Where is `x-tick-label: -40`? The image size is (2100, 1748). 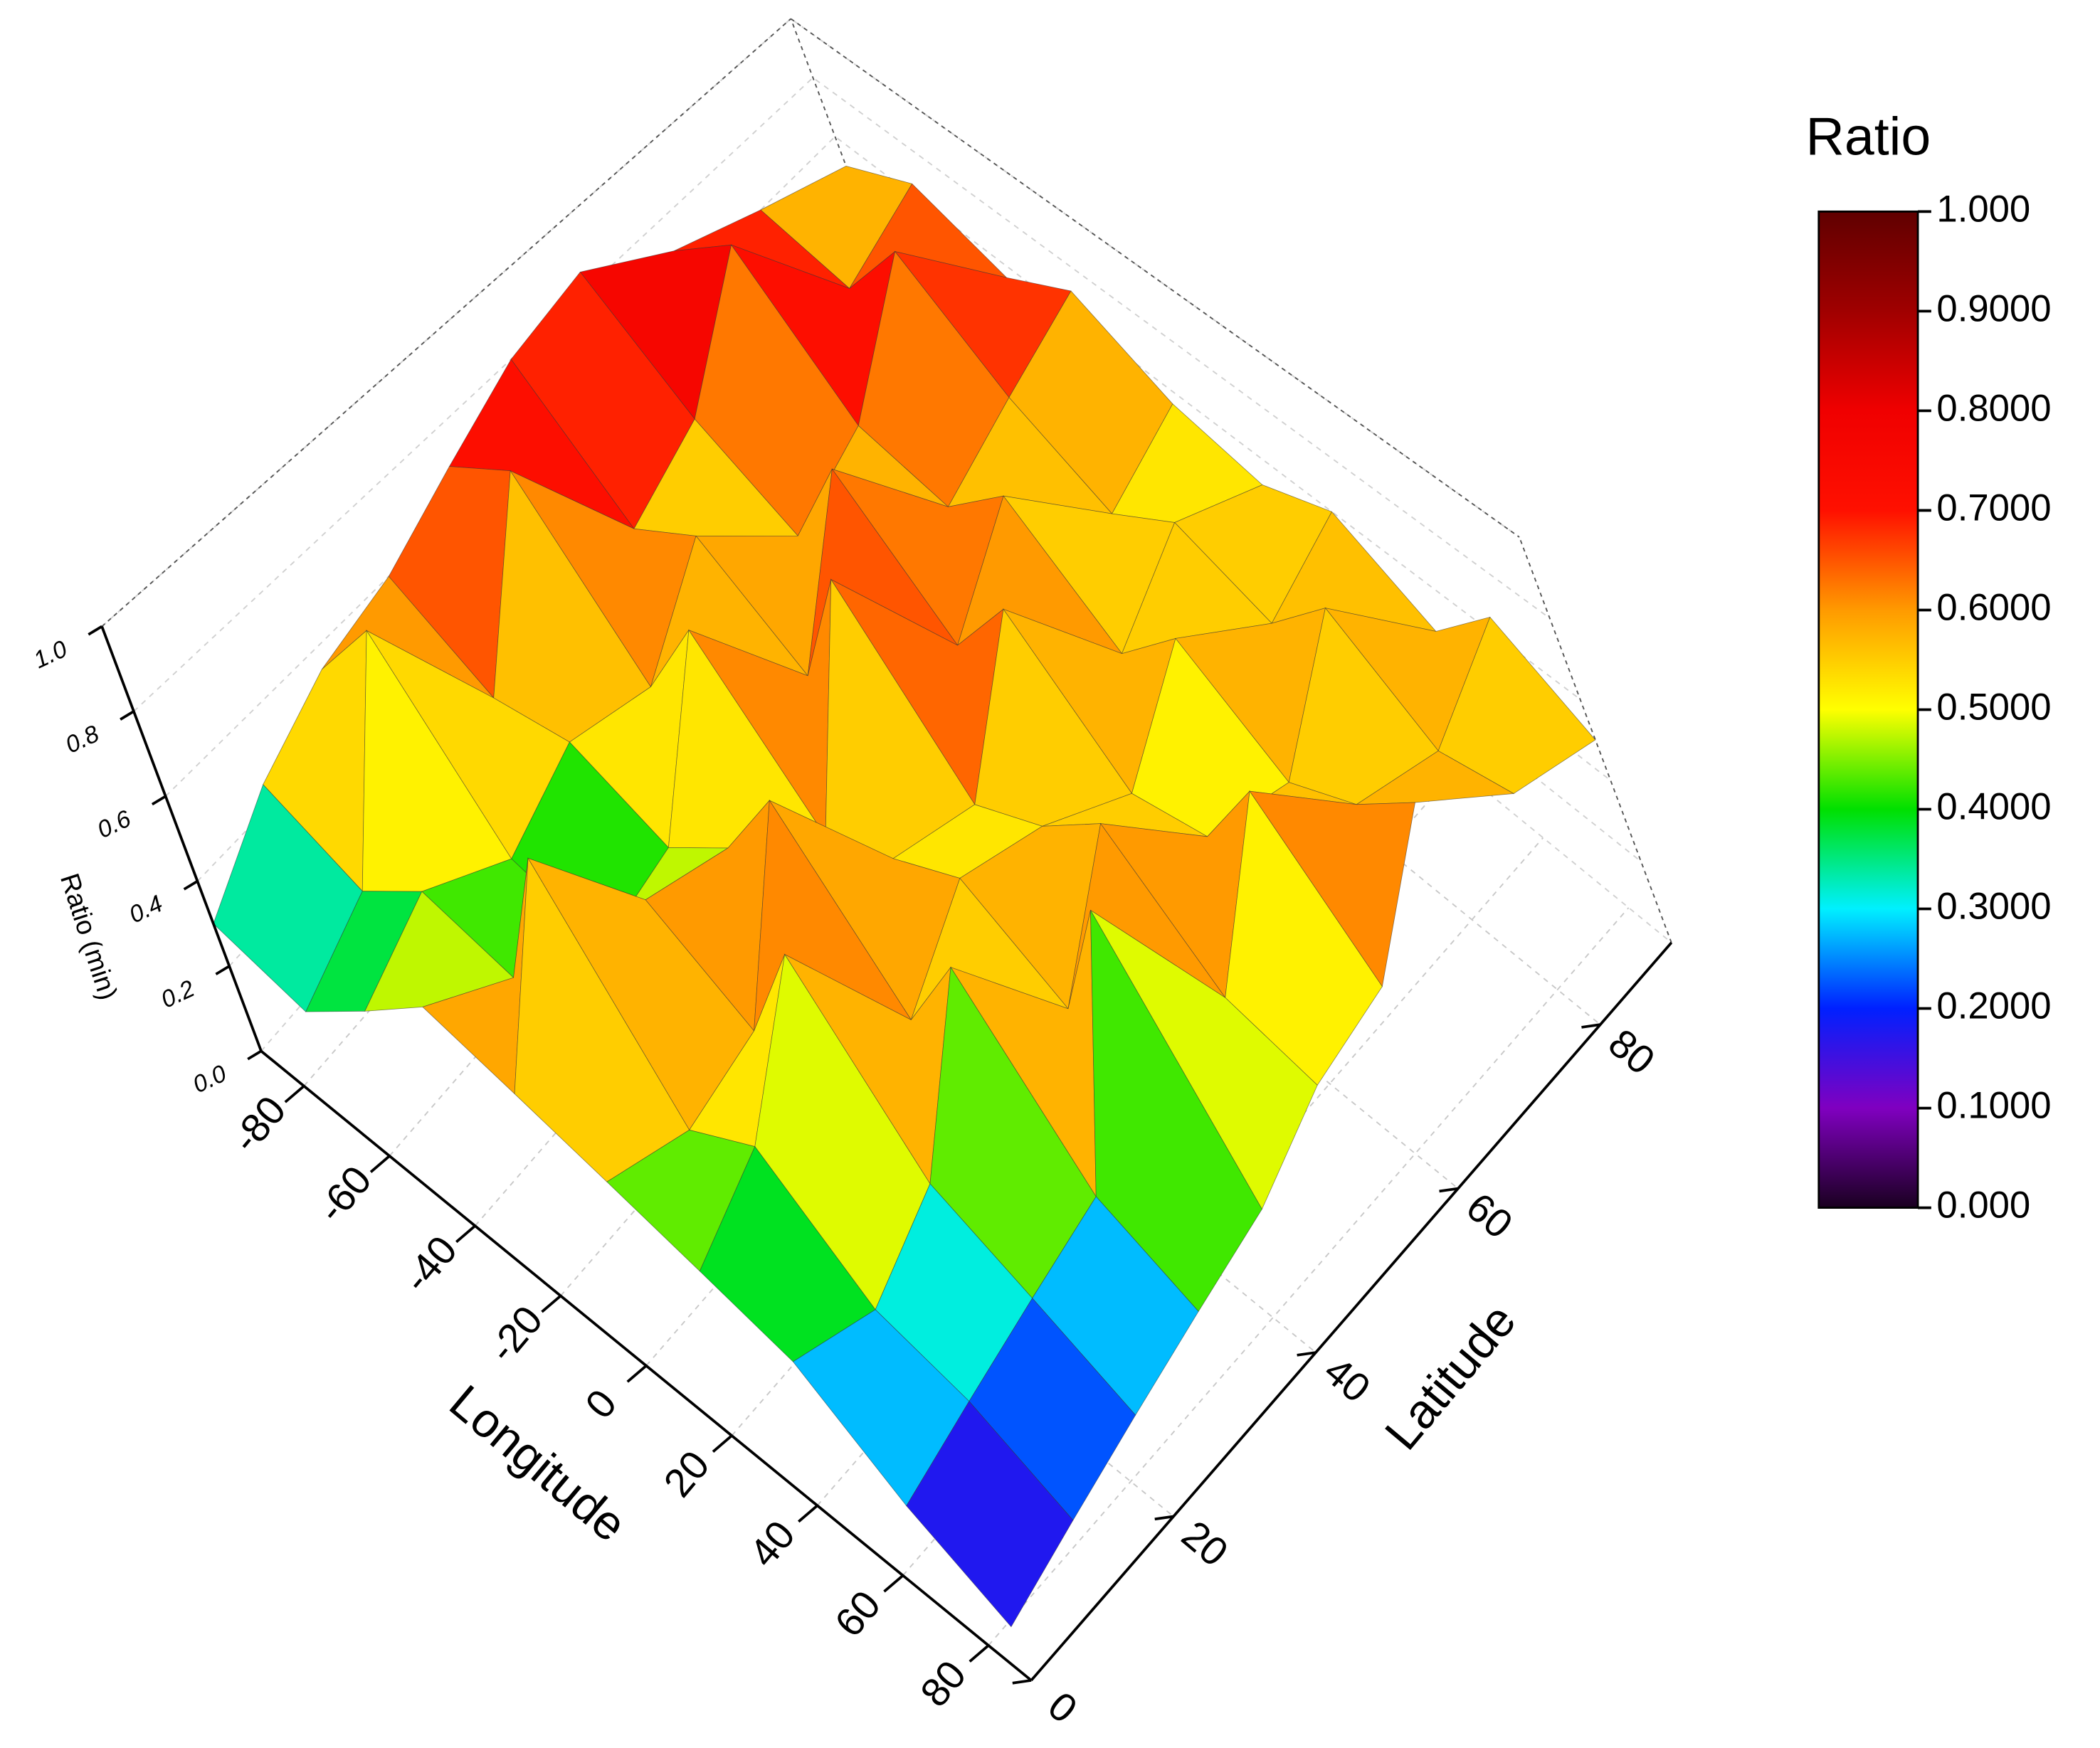
x-tick-label: -40 is located at coordinates (430, 1264).